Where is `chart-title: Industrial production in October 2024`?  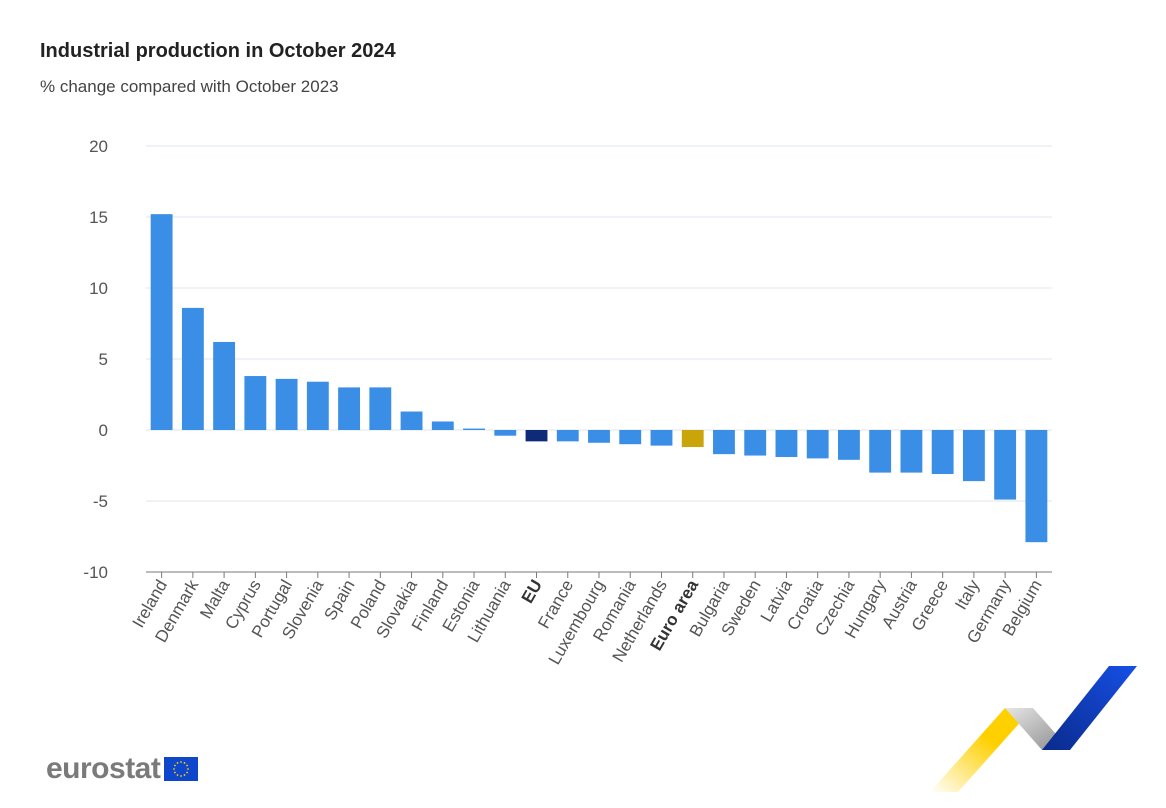 chart-title: Industrial production in October 2024 is located at coordinates (218, 51).